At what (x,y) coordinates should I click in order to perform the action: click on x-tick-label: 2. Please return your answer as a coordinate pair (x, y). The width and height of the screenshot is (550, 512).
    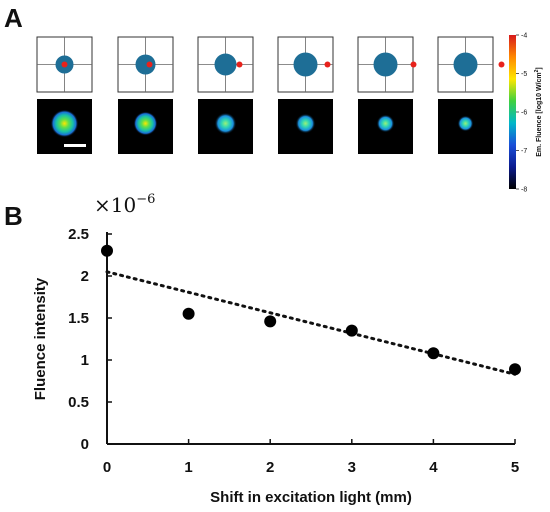
    Looking at the image, I should click on (270, 467).